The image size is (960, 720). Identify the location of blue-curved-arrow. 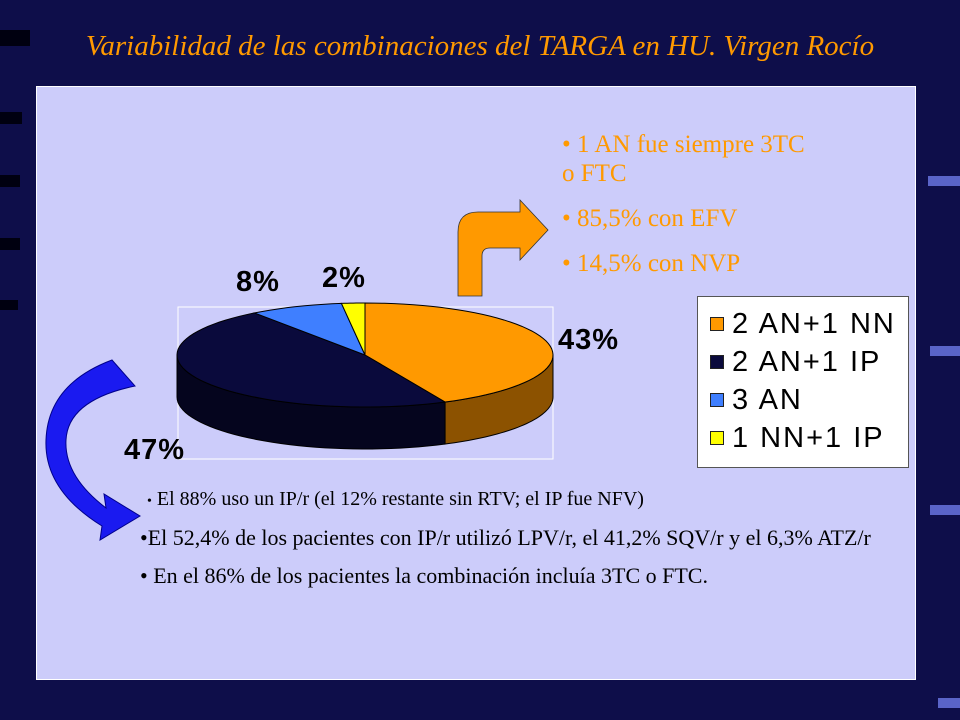
(93, 450).